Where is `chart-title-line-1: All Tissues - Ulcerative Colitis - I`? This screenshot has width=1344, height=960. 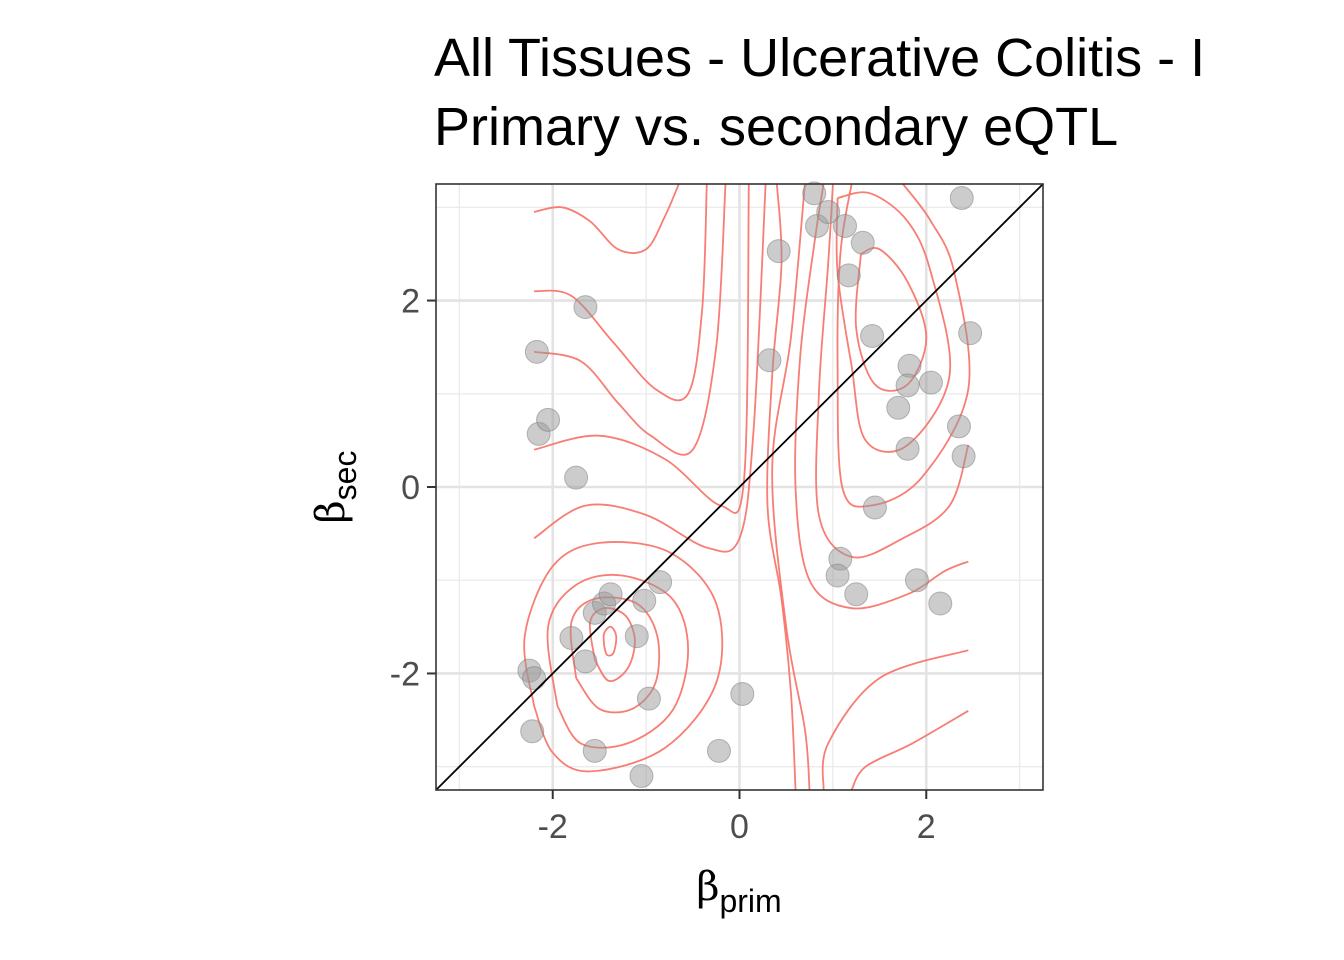
chart-title-line-1: All Tissues - Ulcerative Colitis - I is located at coordinates (819, 58).